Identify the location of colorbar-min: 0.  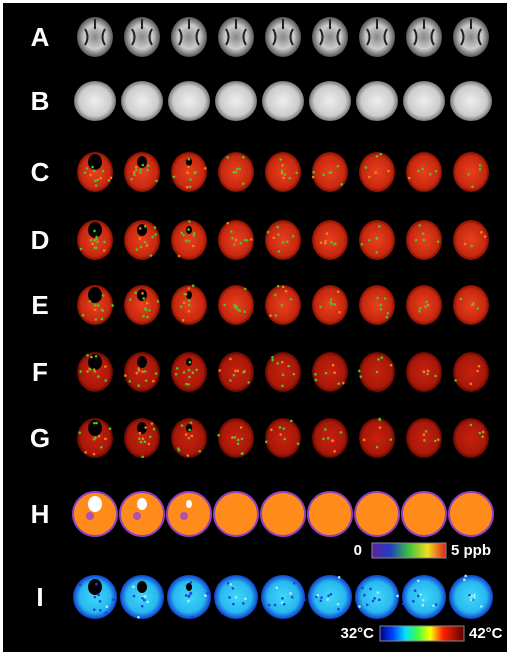
(358, 550).